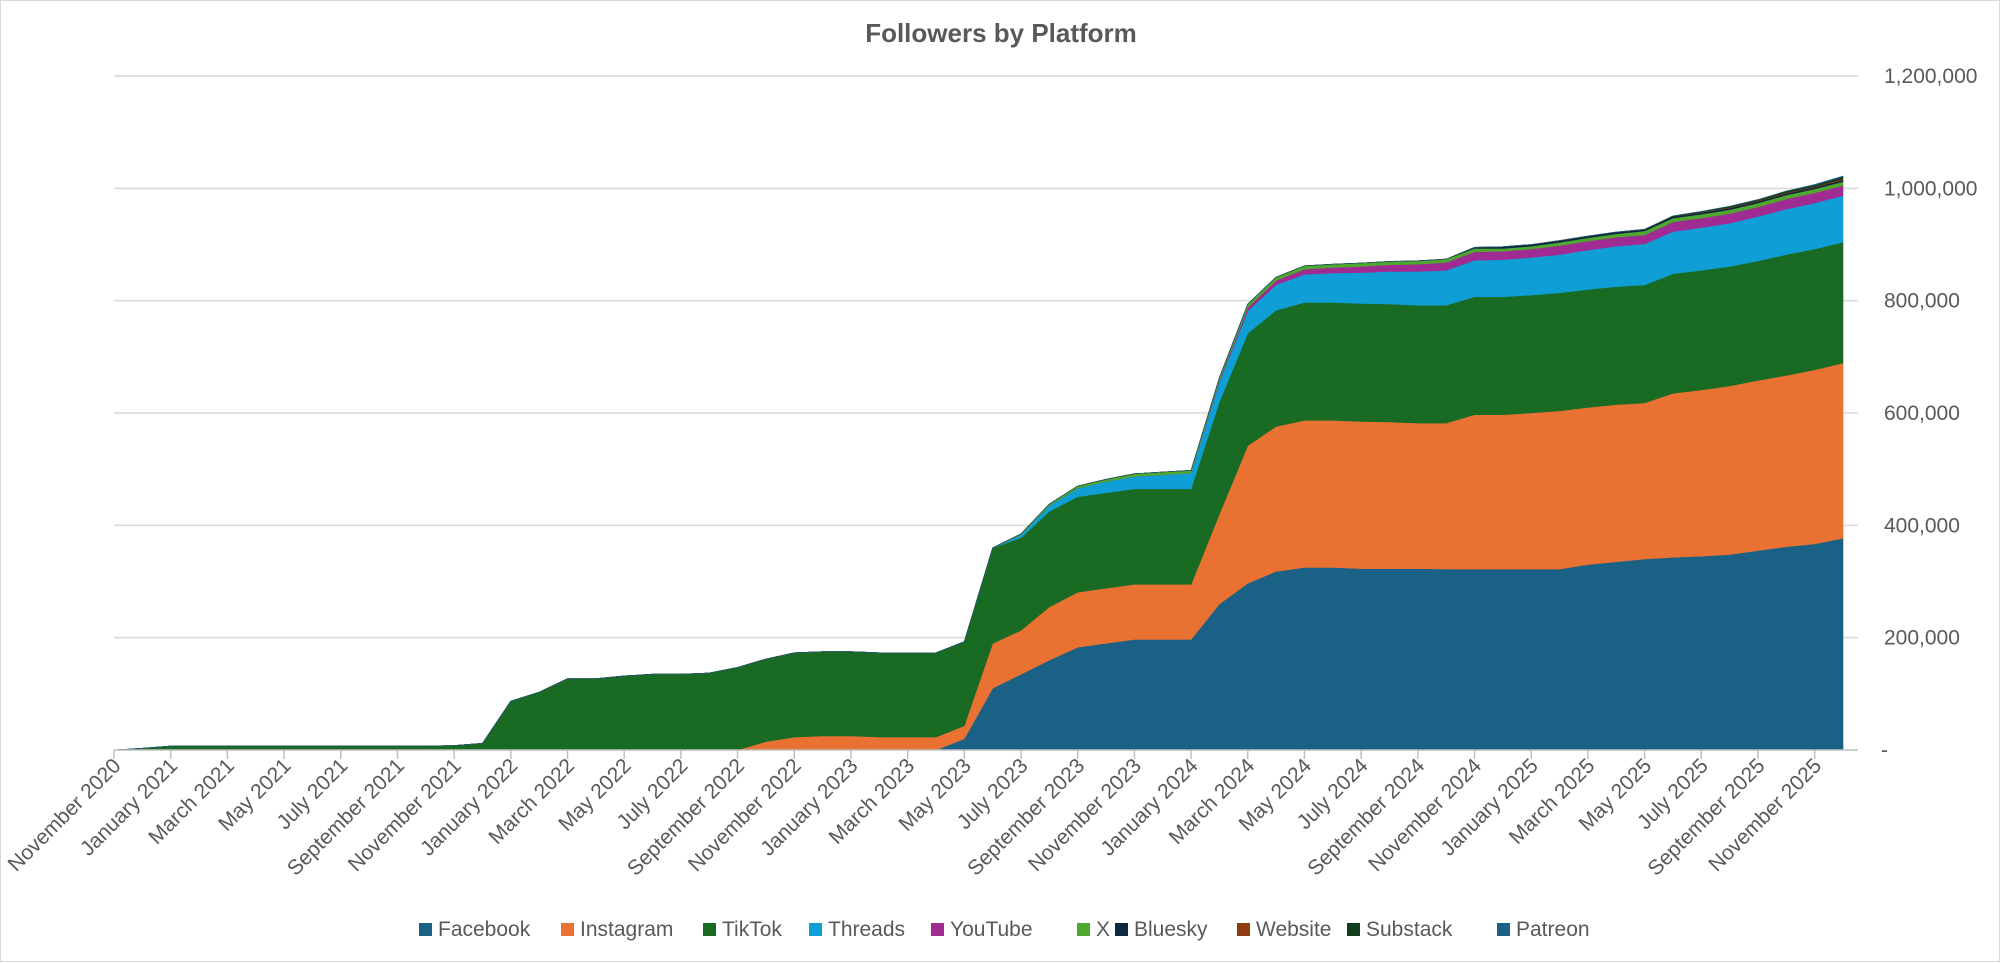  I want to click on x-tick-label: January 2021, so click(129, 807).